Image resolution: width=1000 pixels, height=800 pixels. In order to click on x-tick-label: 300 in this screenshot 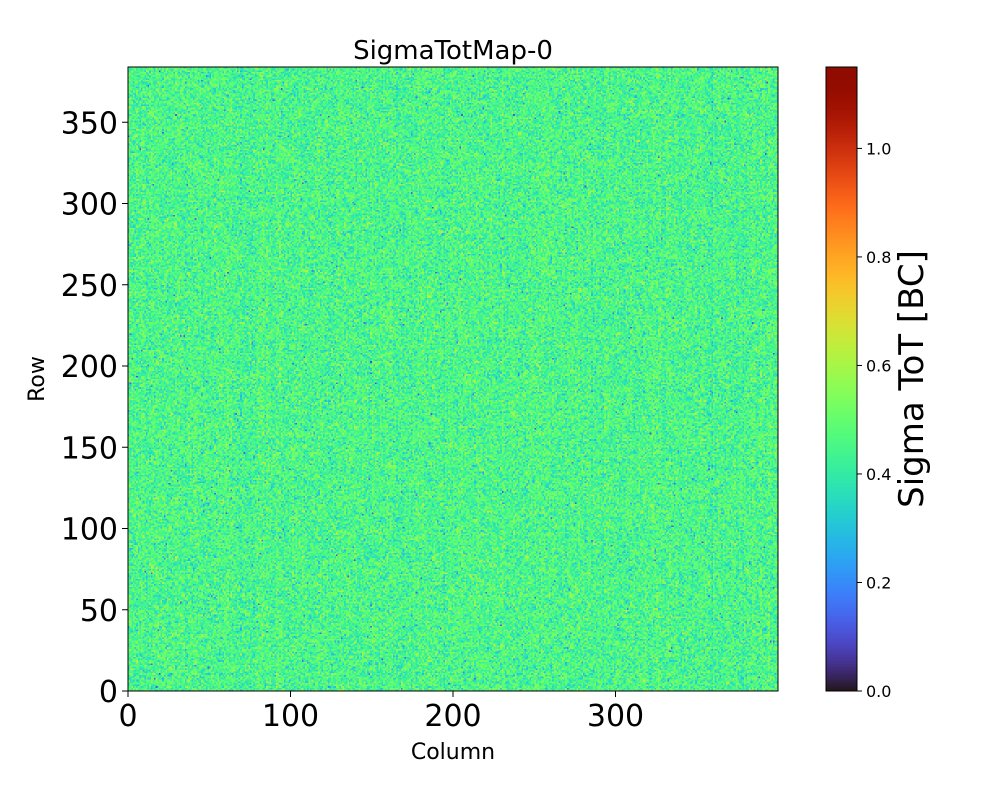, I will do `click(615, 716)`.